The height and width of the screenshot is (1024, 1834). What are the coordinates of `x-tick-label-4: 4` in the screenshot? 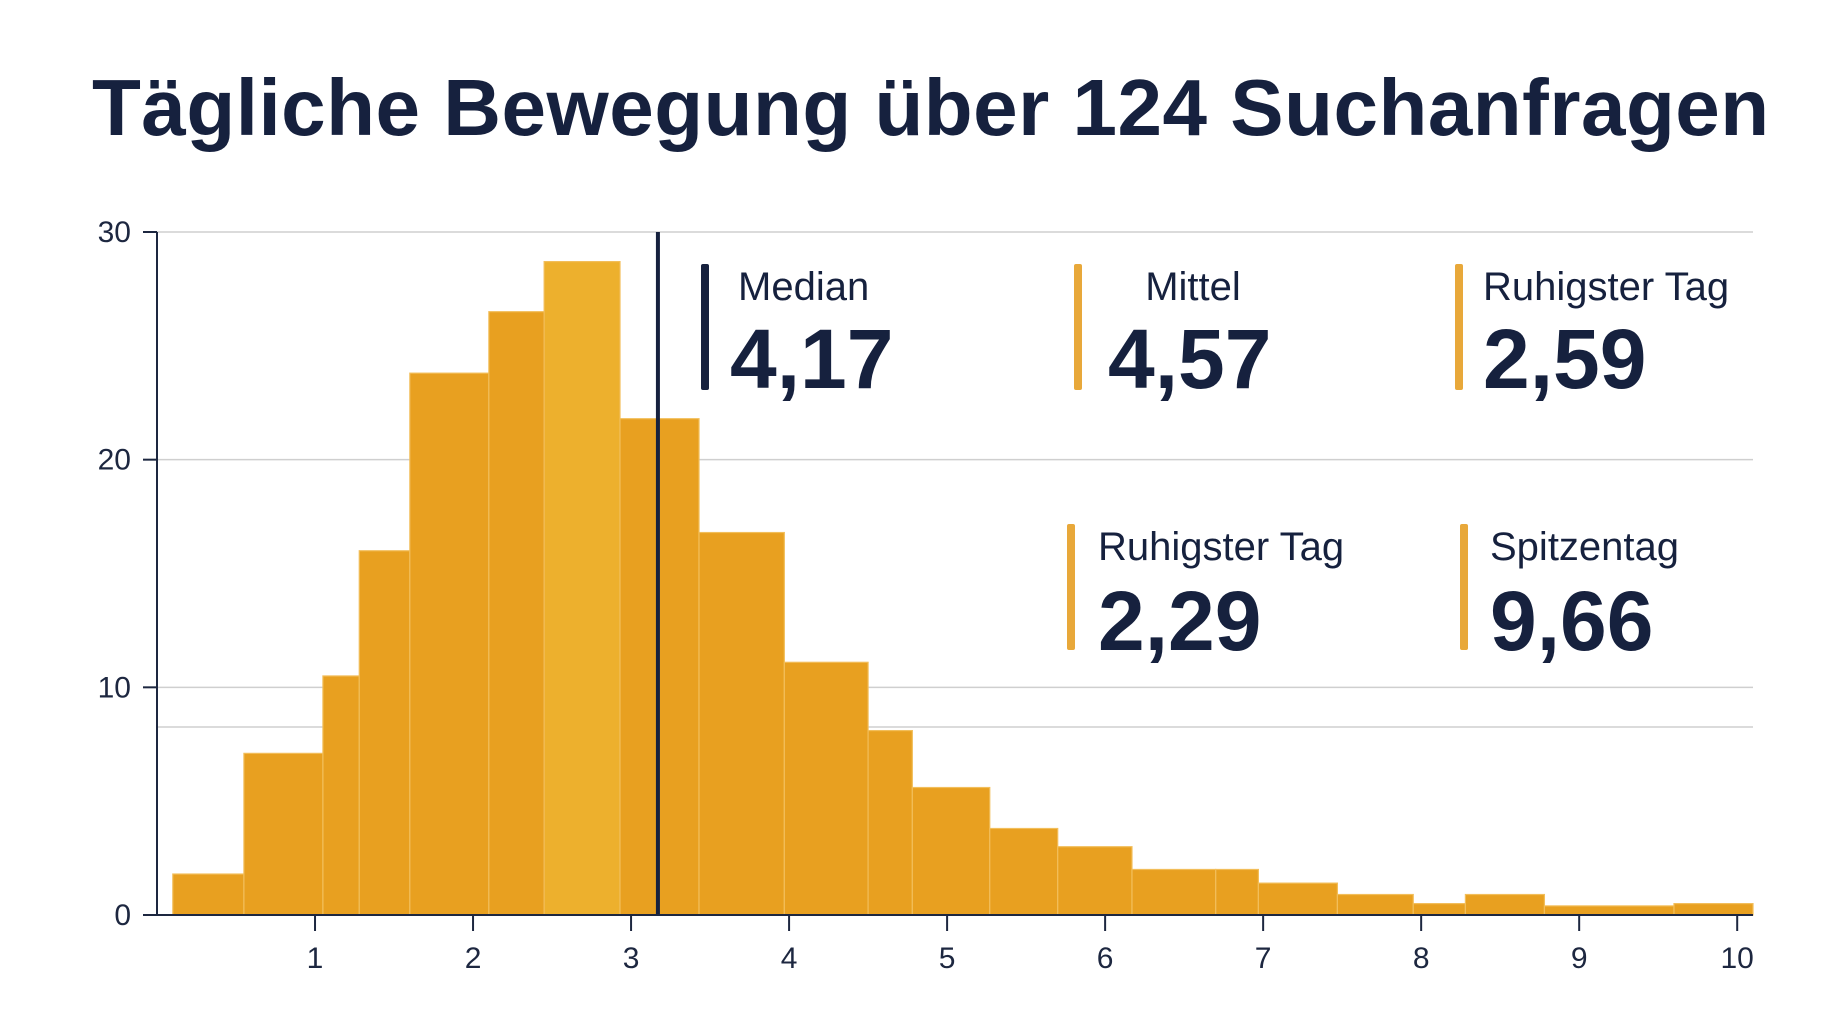 It's located at (789, 958).